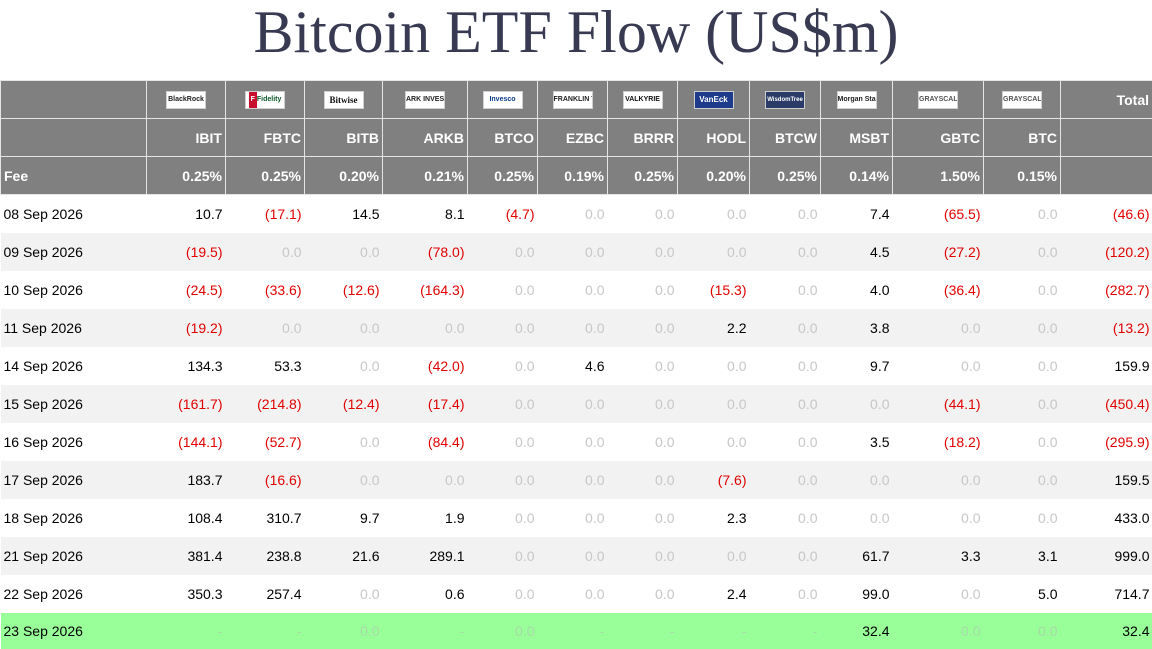 This screenshot has width=1152, height=649. Describe the element at coordinates (74, 518) in the screenshot. I see `row-date: 18 Sep 2026` at that location.